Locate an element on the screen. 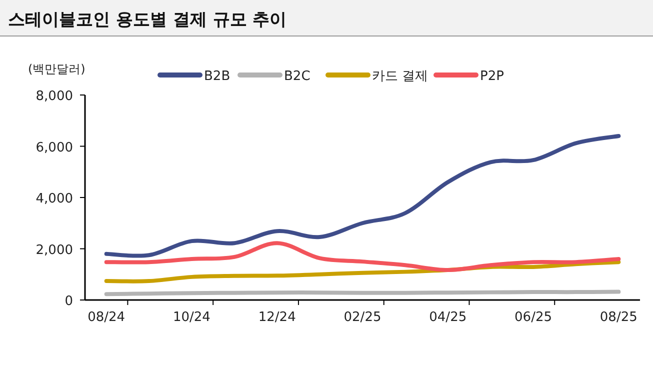 This screenshot has height=369, width=653. x-tick-label: 02/25 is located at coordinates (363, 317).